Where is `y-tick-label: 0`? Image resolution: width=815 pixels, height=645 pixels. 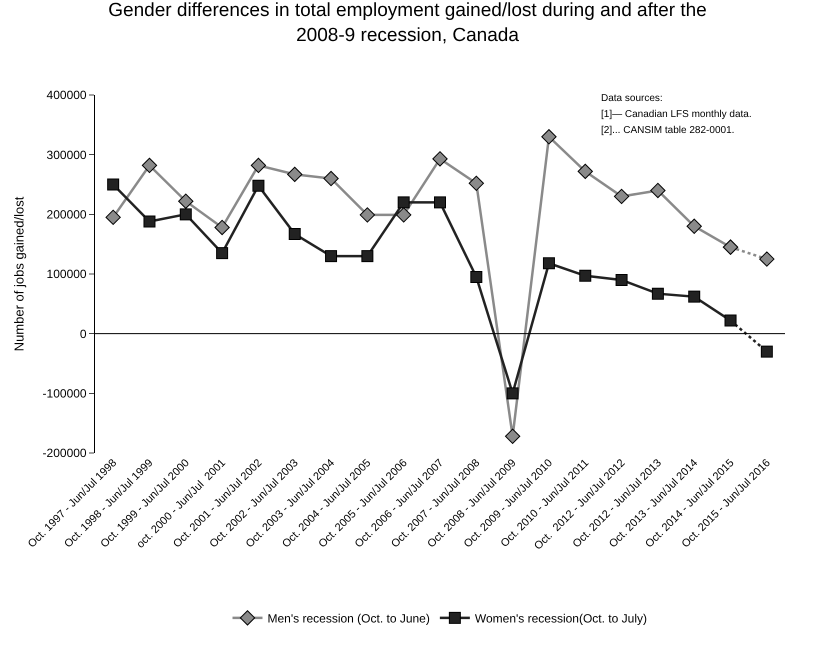 y-tick-label: 0 is located at coordinates (83, 333).